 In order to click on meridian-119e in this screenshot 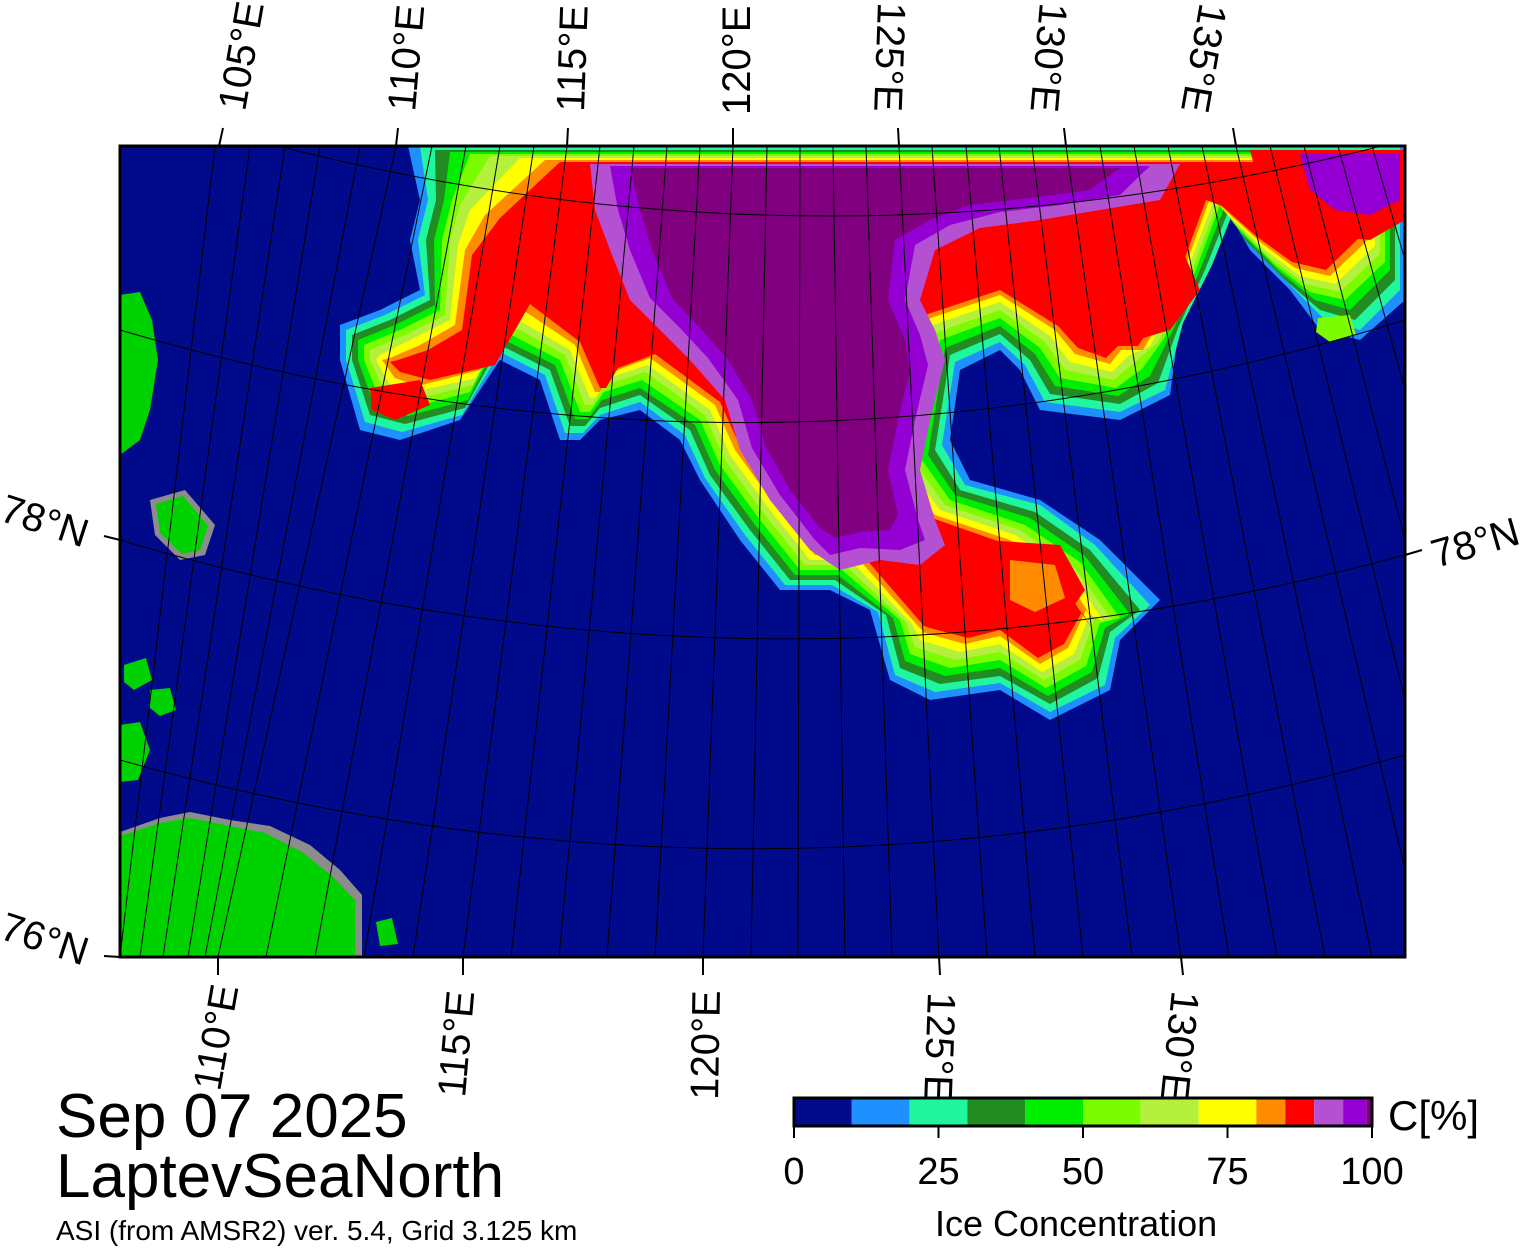, I will do `click(677, 551)`.